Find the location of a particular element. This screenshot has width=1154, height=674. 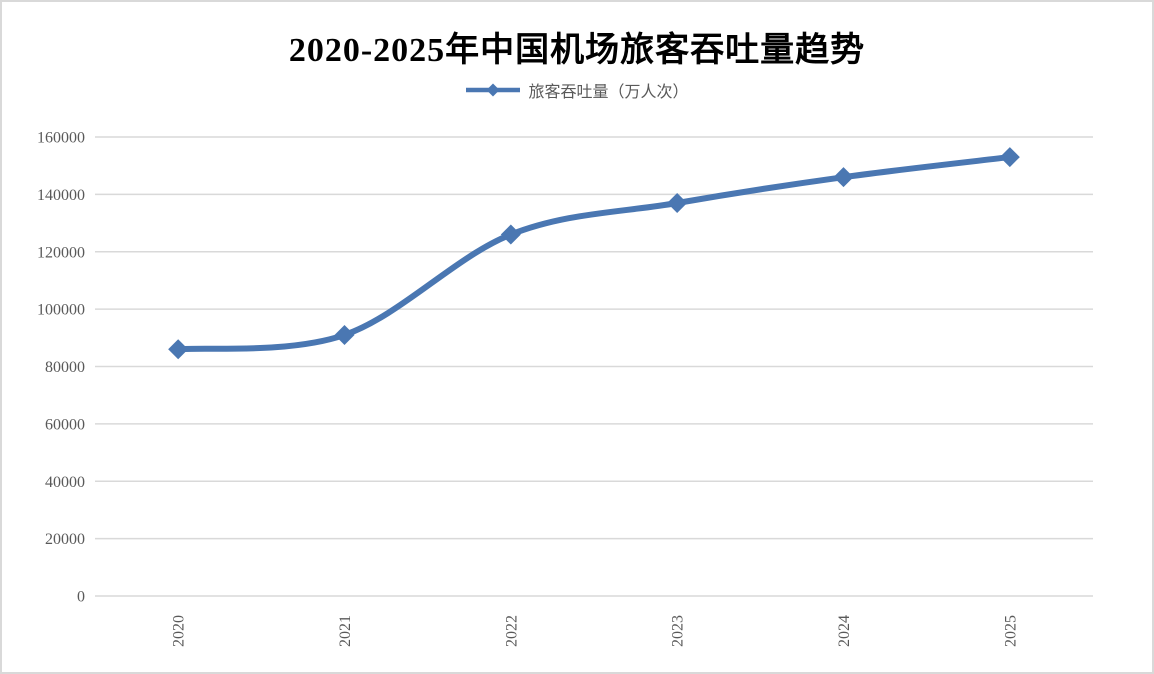

y-tick-label: 160000 is located at coordinates (61, 138).